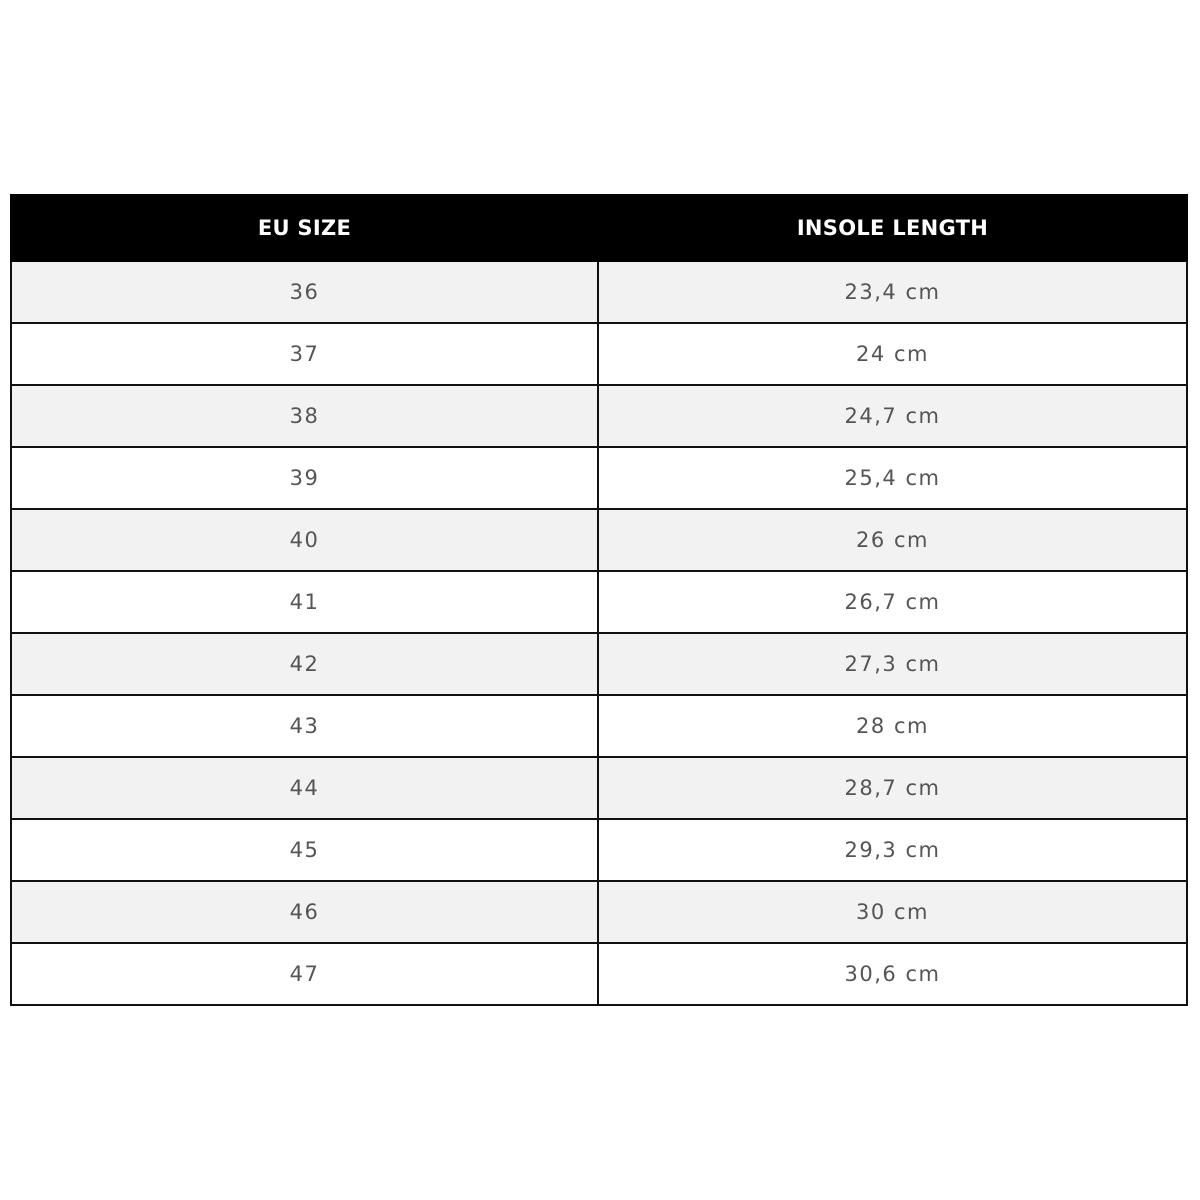 Image resolution: width=1200 pixels, height=1200 pixels. Describe the element at coordinates (304, 974) in the screenshot. I see `eu-size-cell: 47` at that location.